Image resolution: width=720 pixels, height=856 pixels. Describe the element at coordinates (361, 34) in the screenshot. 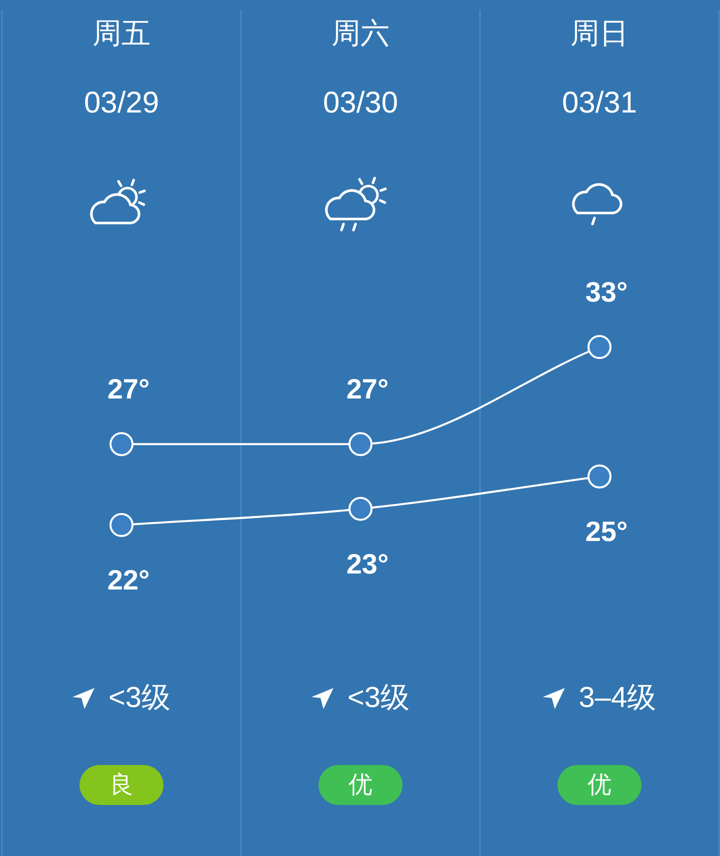

I see `x-tick-label: 周六` at that location.